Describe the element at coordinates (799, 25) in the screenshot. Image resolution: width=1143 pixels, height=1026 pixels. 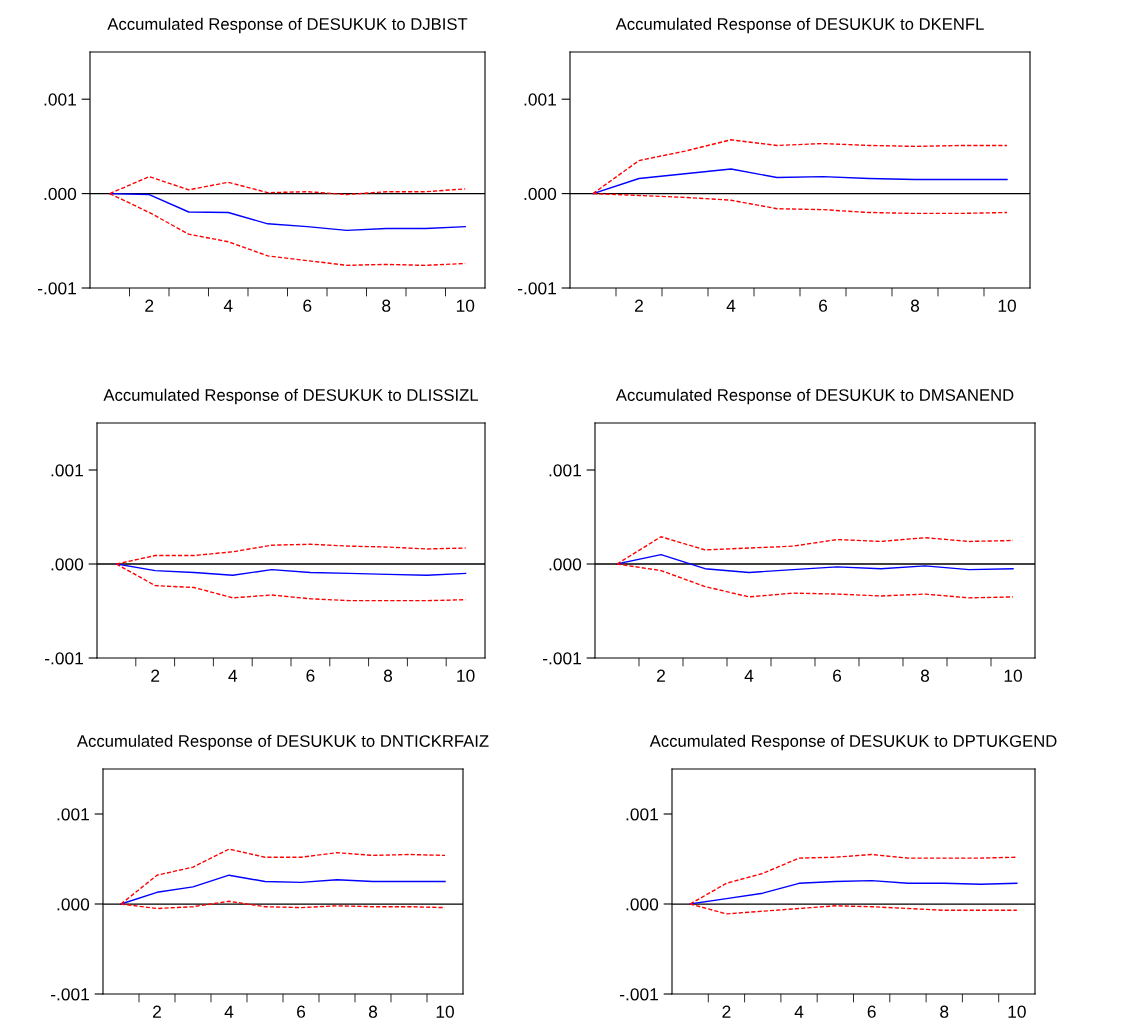
I see `chart-title: Accumulated Response of DESUKUK to DKENFL` at that location.